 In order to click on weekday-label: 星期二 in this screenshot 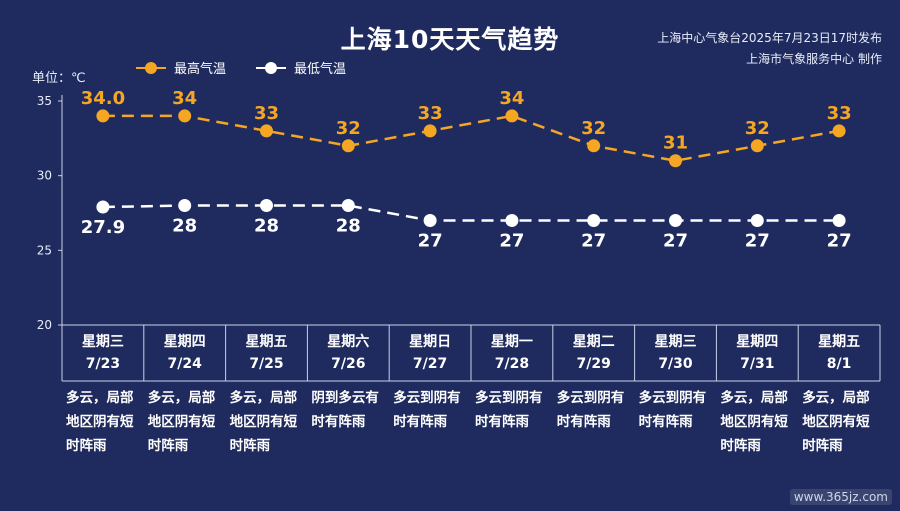, I will do `click(593, 342)`.